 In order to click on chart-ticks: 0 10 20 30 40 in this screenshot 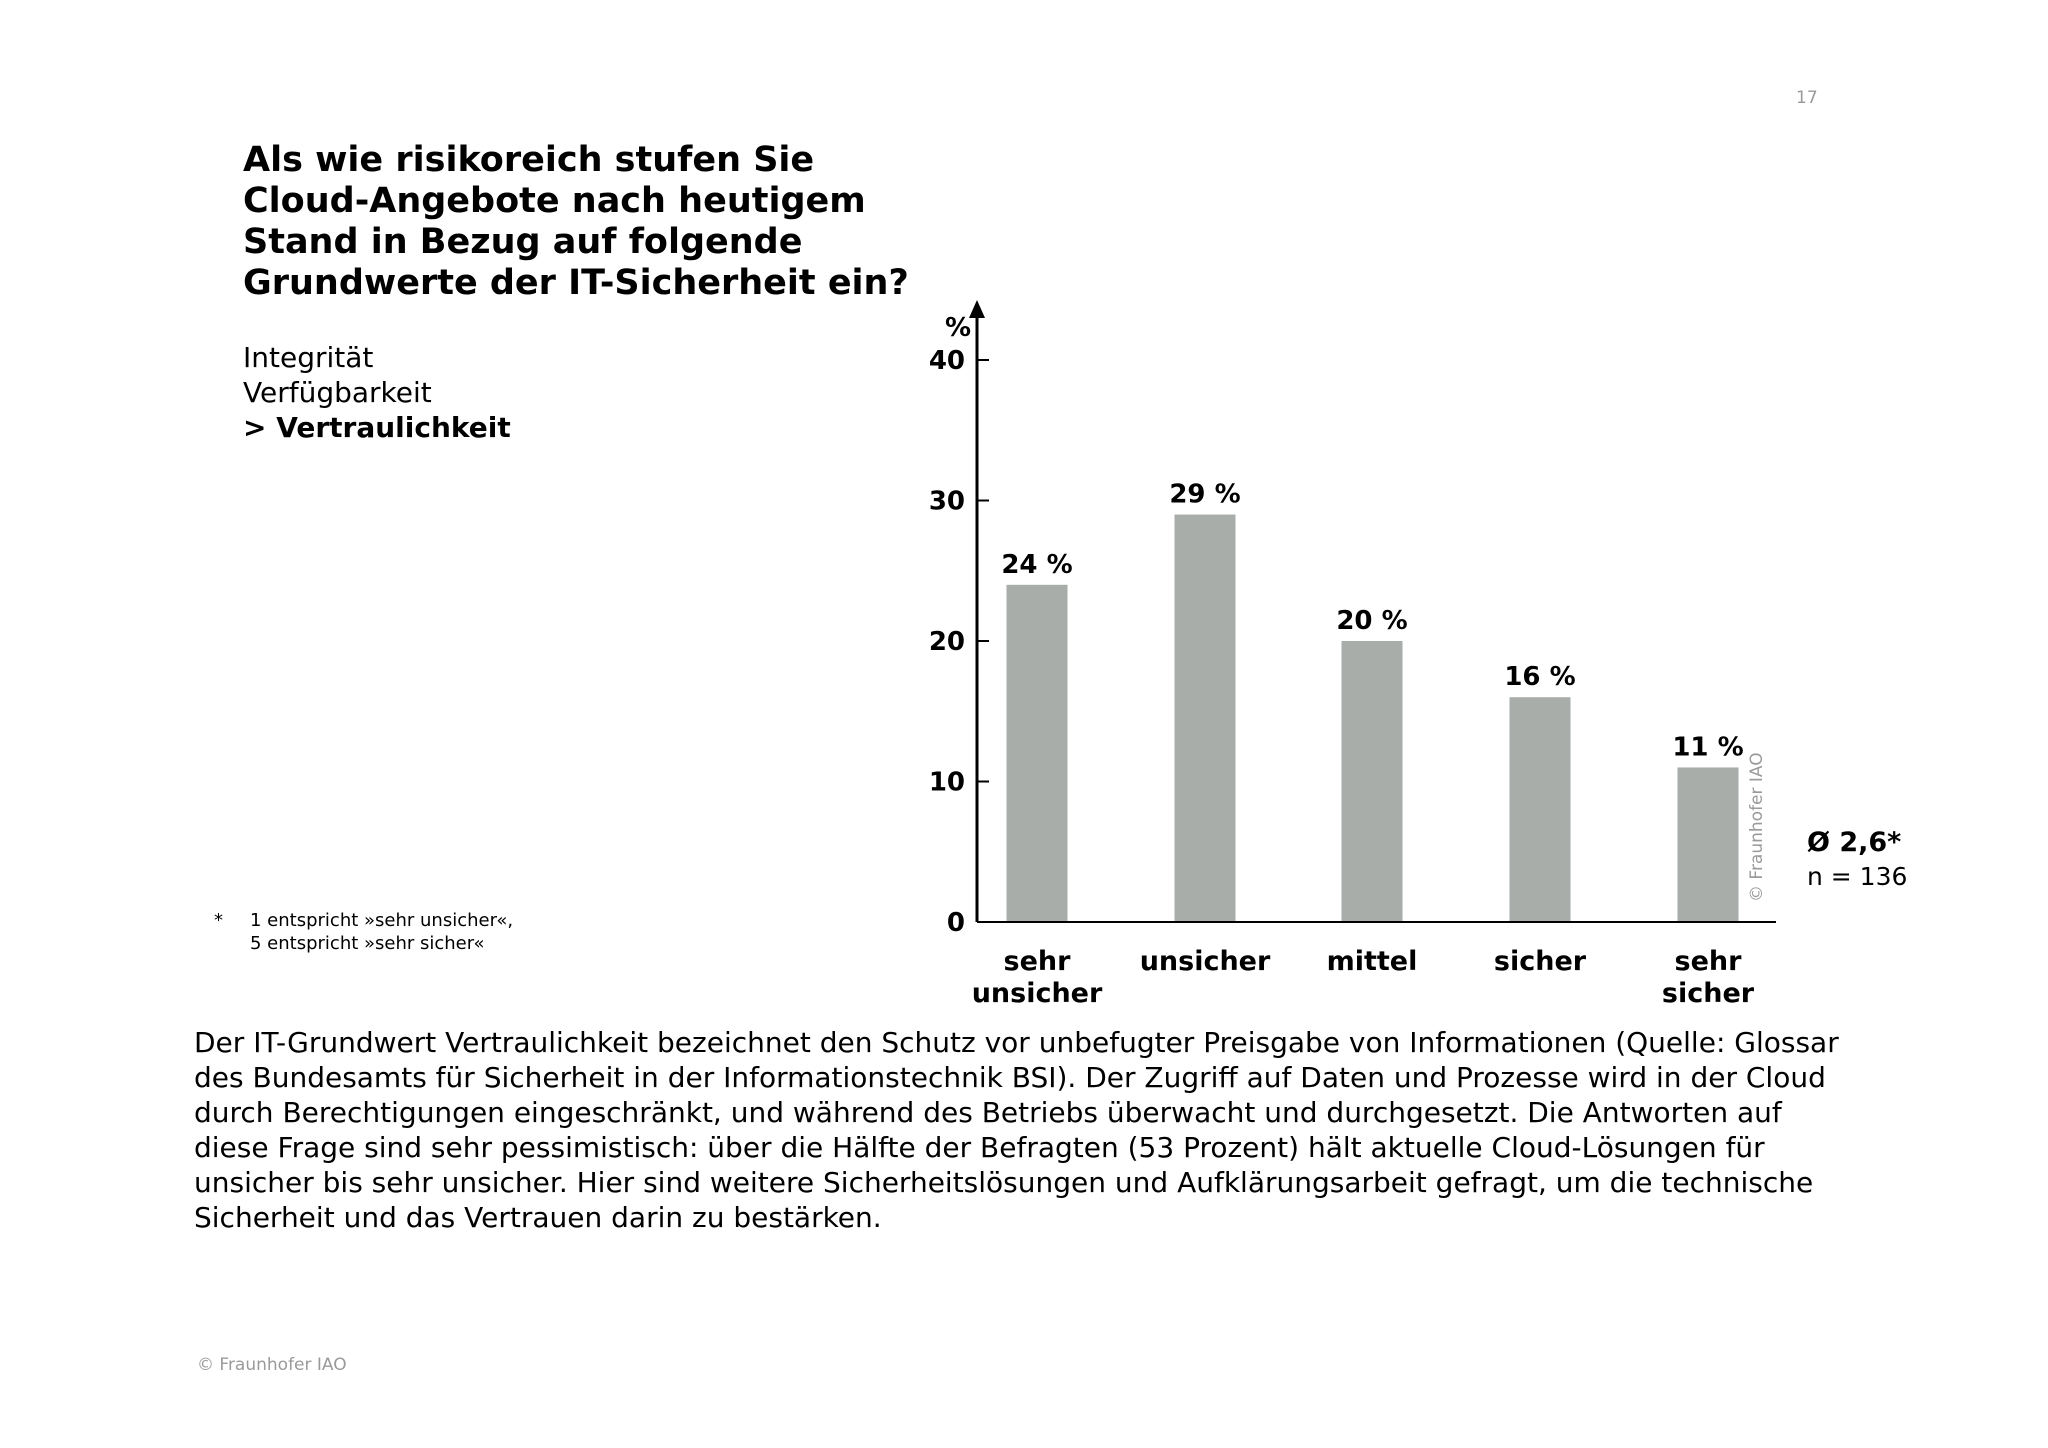, I will do `click(959, 642)`.